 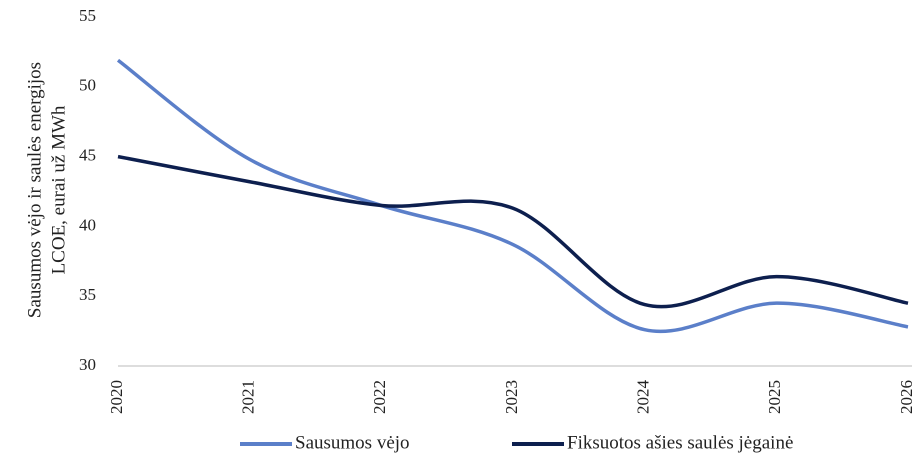 What do you see at coordinates (680, 442) in the screenshot?
I see `legend-label: Fiksuotos ašies saulės jėgainė` at bounding box center [680, 442].